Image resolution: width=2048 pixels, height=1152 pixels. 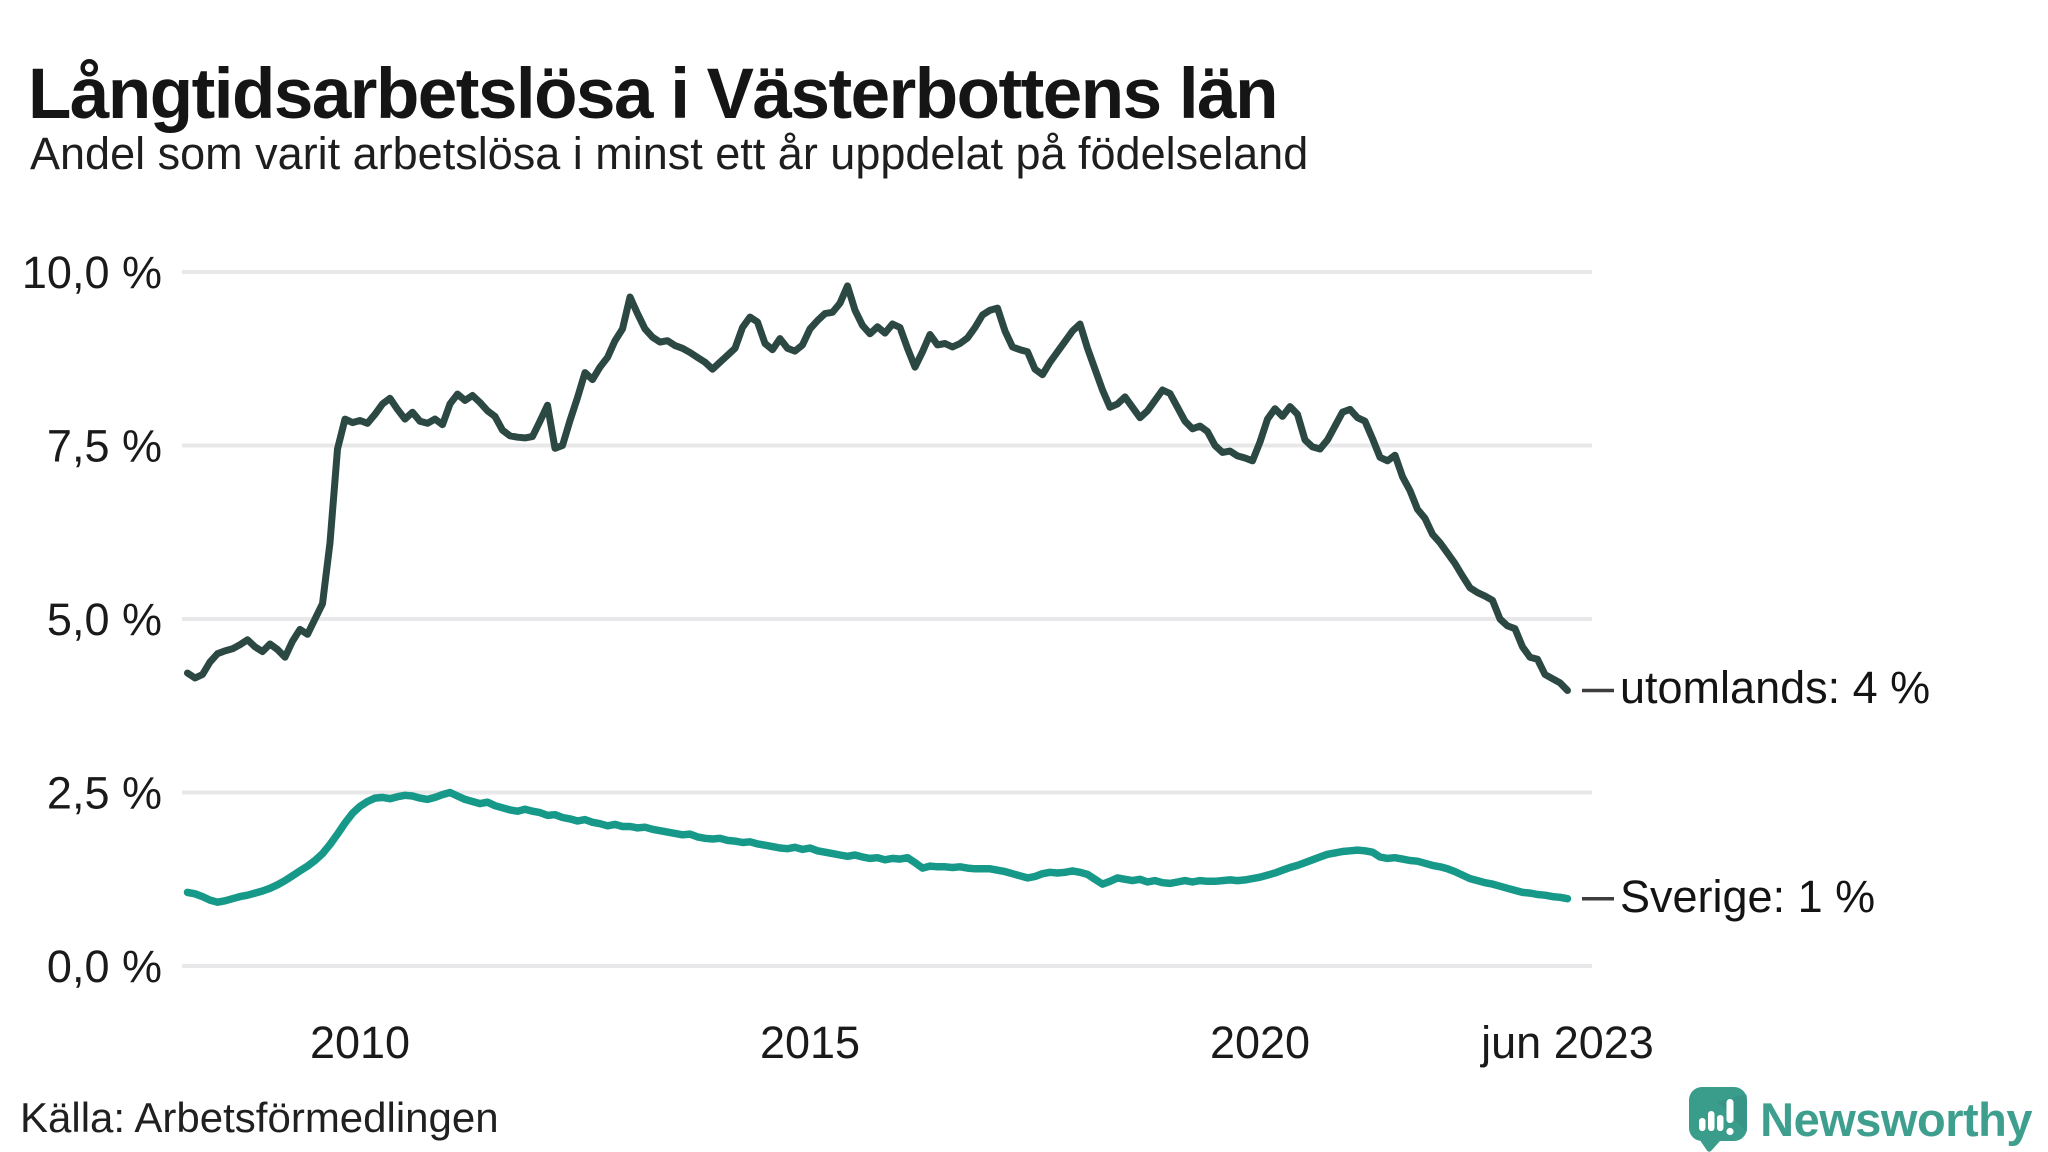 I want to click on y-axis-tick-label: 0,0 %, so click(x=104, y=966).